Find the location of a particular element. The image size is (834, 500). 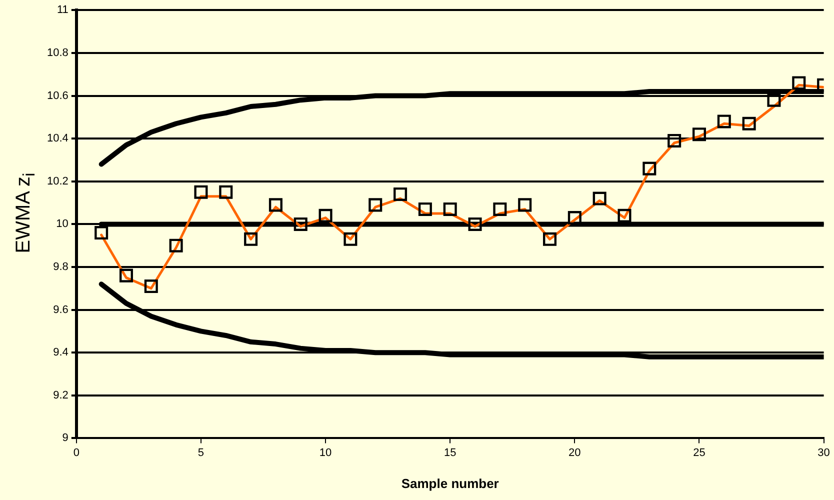

x-tick-label: 20 is located at coordinates (574, 452).